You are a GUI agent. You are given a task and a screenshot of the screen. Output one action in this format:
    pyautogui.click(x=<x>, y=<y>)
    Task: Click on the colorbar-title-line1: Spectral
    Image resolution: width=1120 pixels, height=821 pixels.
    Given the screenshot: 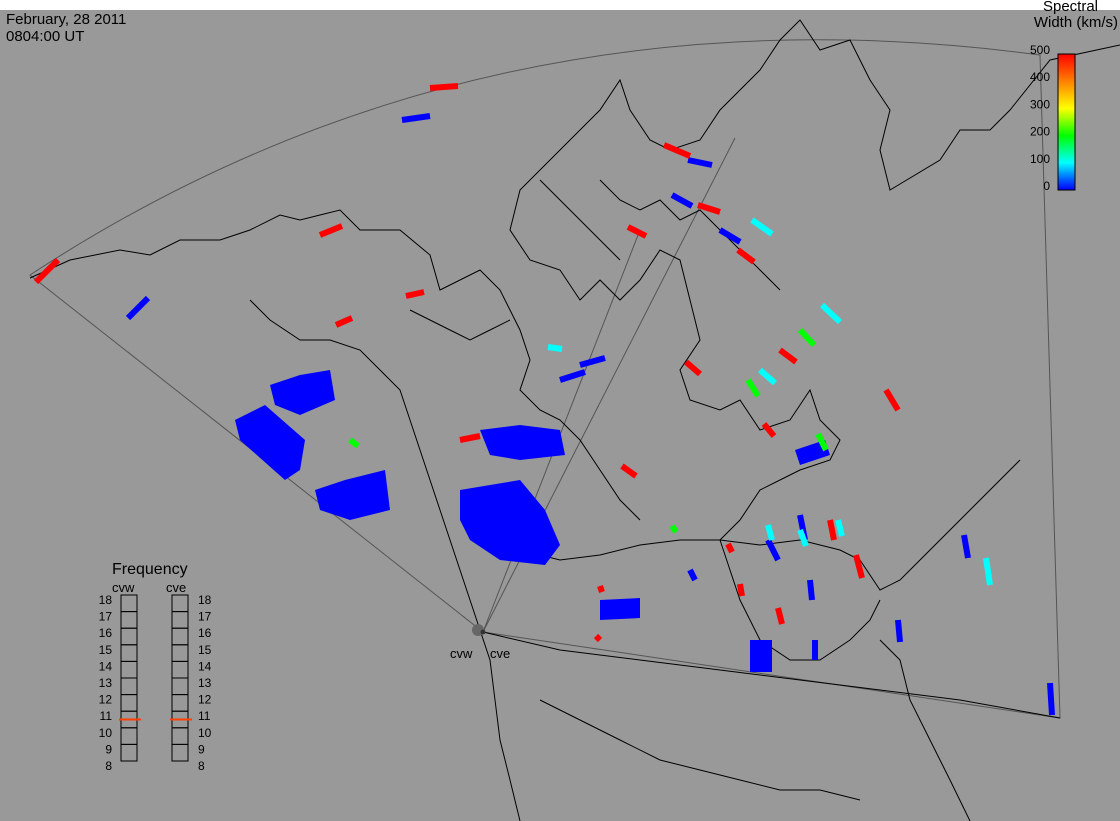 What is the action you would take?
    pyautogui.click(x=1070, y=7)
    